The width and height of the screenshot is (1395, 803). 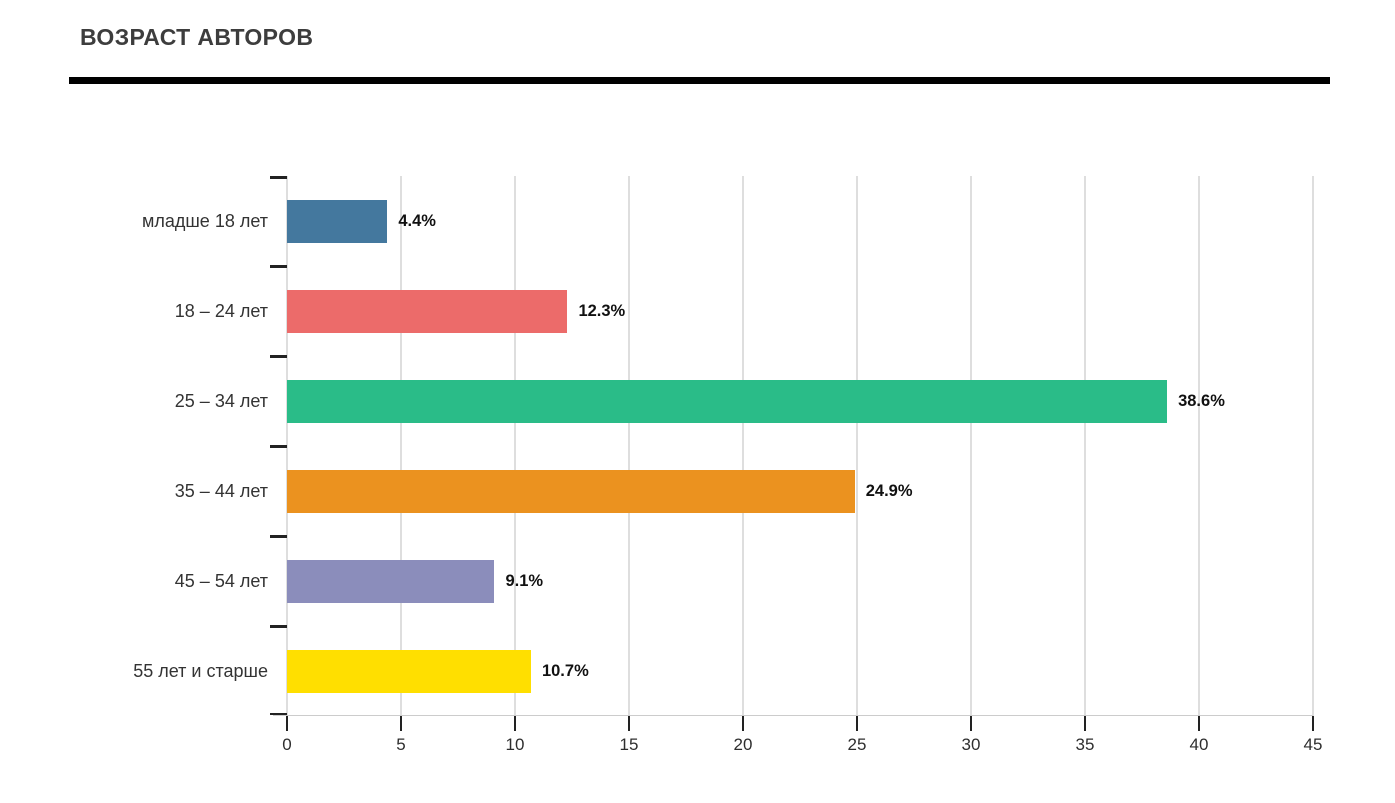 What do you see at coordinates (221, 310) in the screenshot?
I see `category-label: 18 – 24 лет` at bounding box center [221, 310].